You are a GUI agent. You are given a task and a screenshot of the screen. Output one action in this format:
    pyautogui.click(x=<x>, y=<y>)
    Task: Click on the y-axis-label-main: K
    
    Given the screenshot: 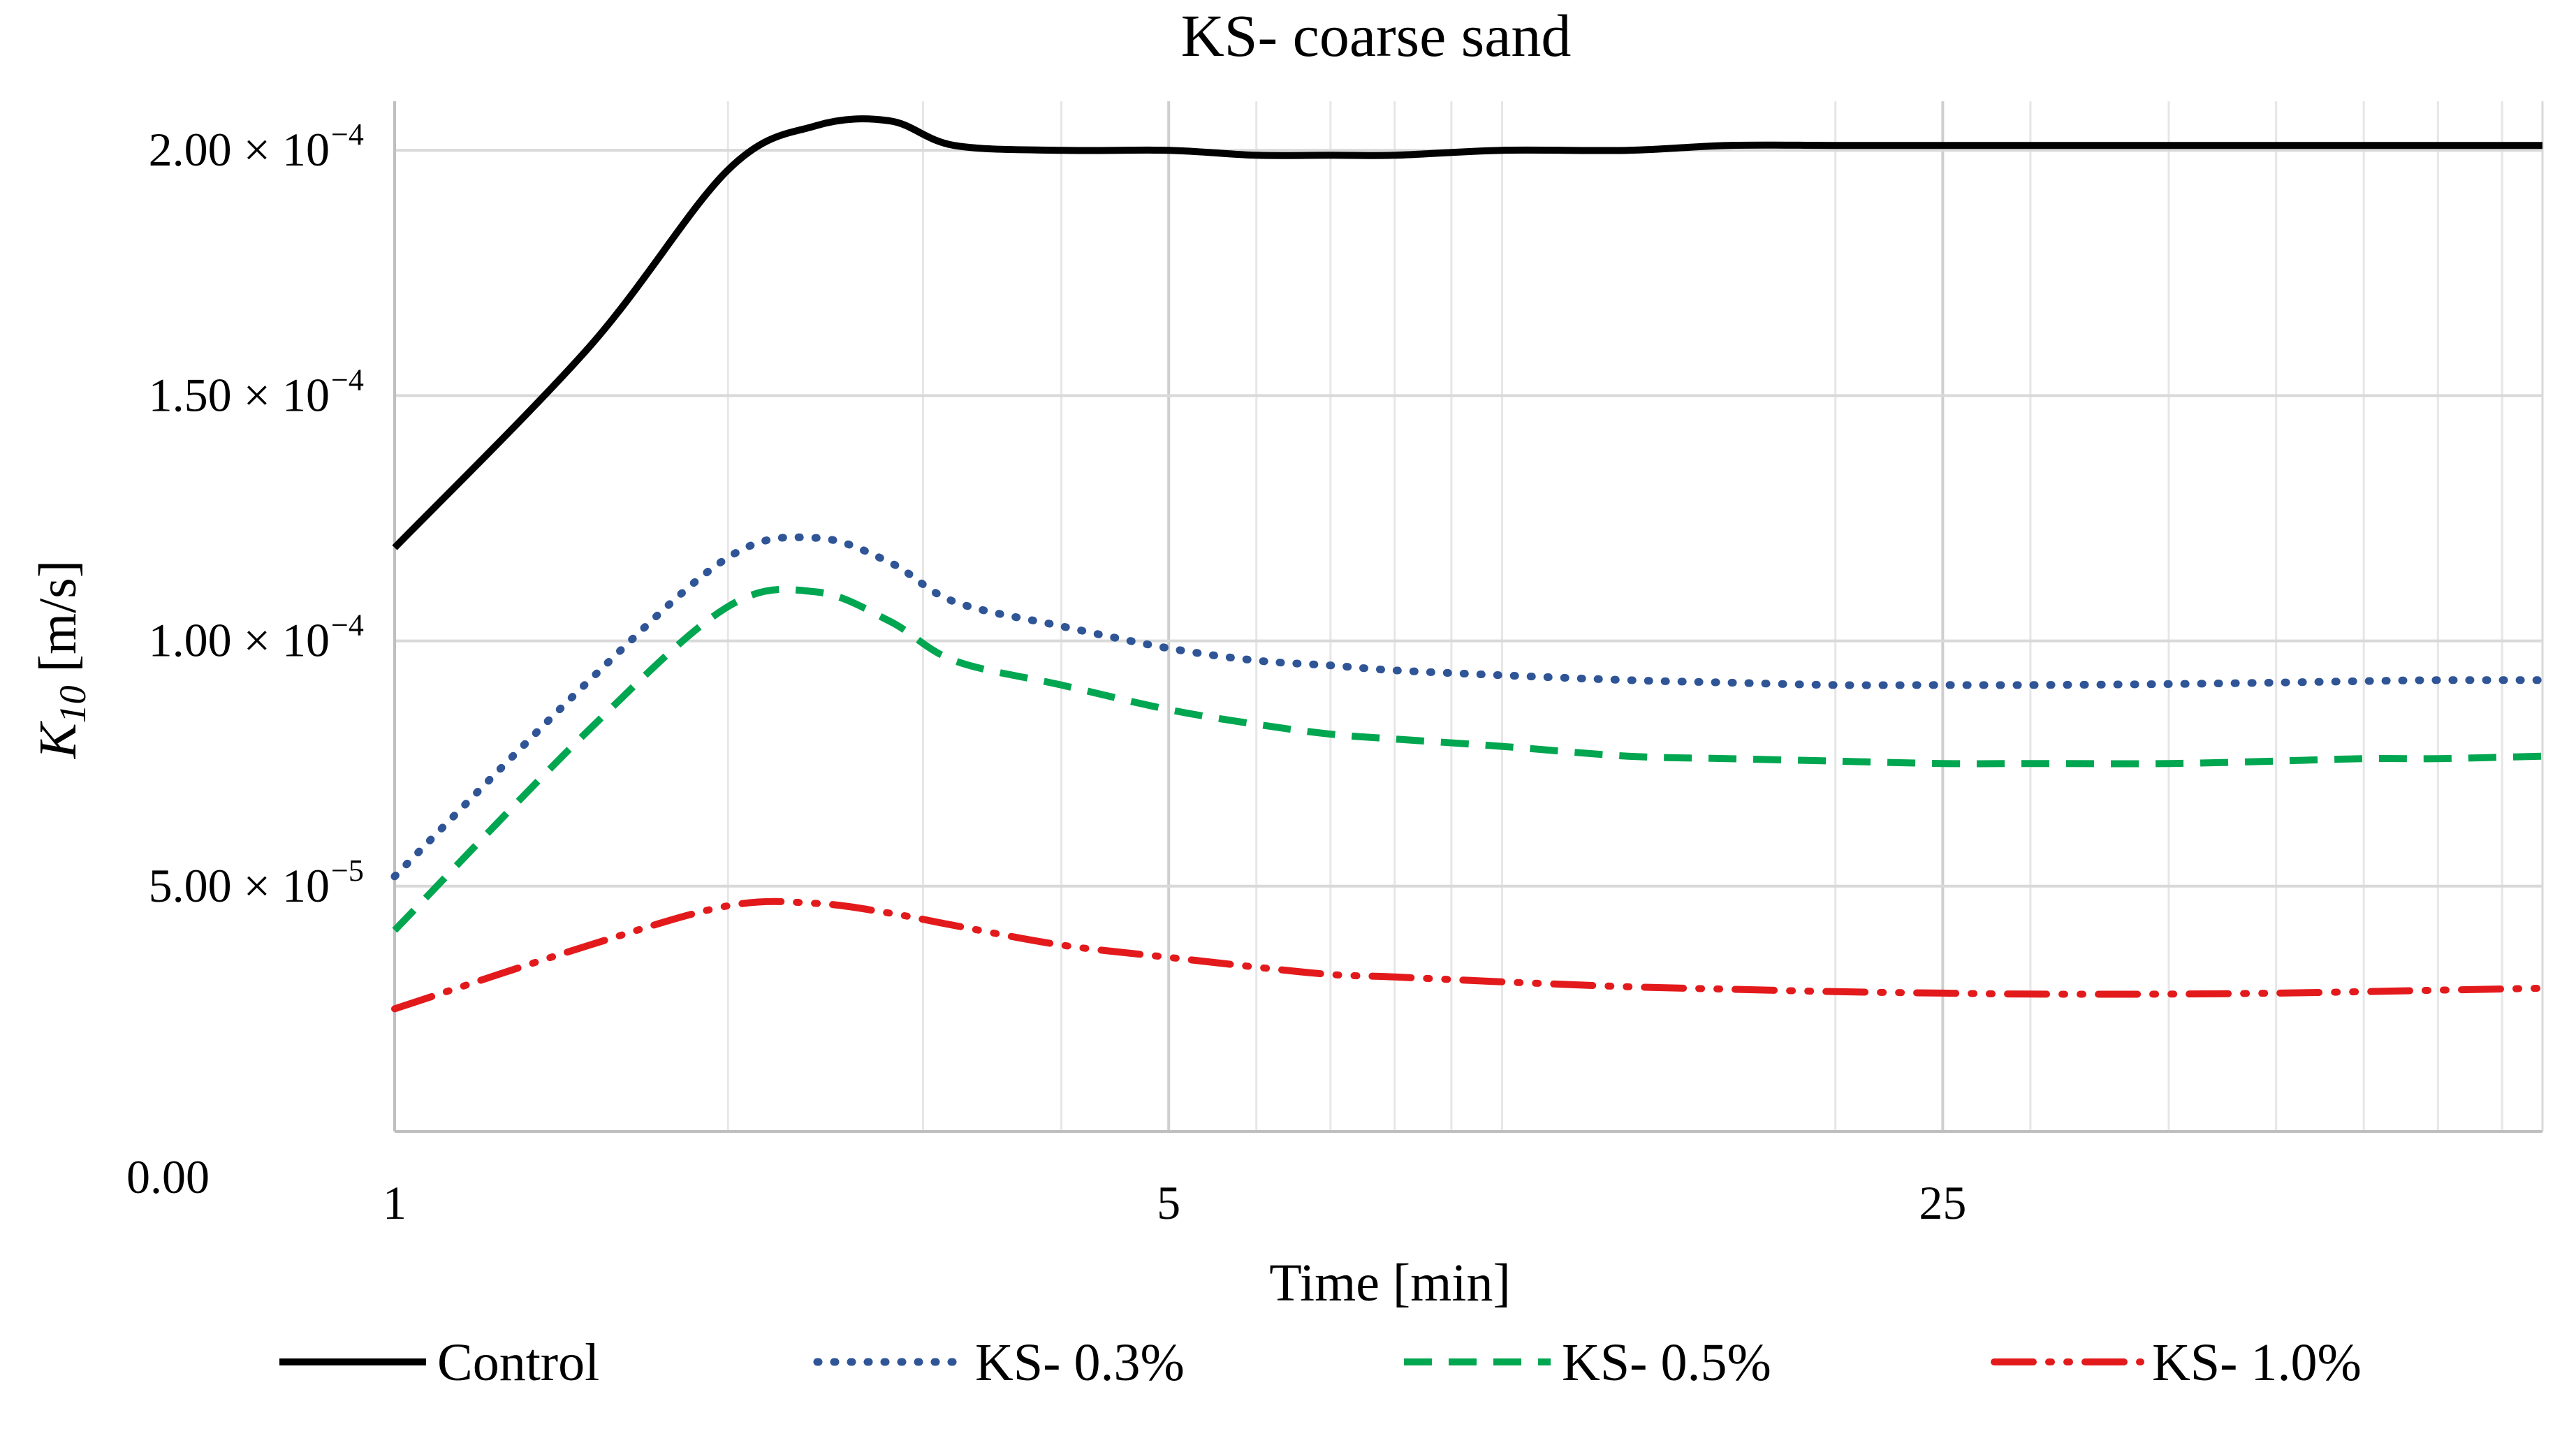 What is the action you would take?
    pyautogui.click(x=58, y=740)
    